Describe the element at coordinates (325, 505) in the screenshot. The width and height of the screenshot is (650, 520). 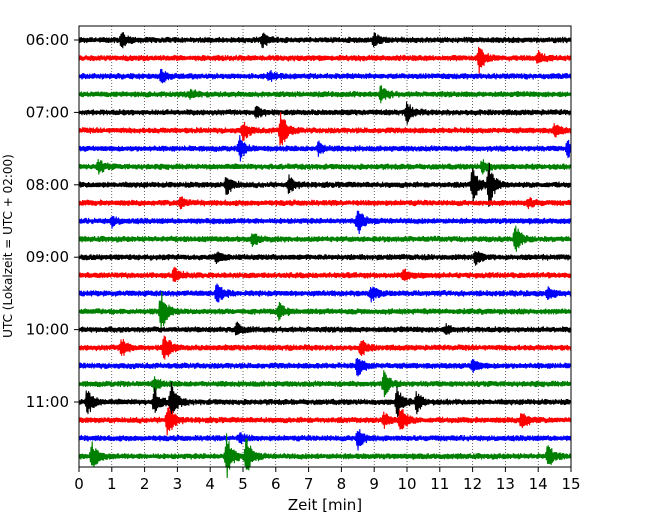
I see `x-axis-label: Zeit [min]` at that location.